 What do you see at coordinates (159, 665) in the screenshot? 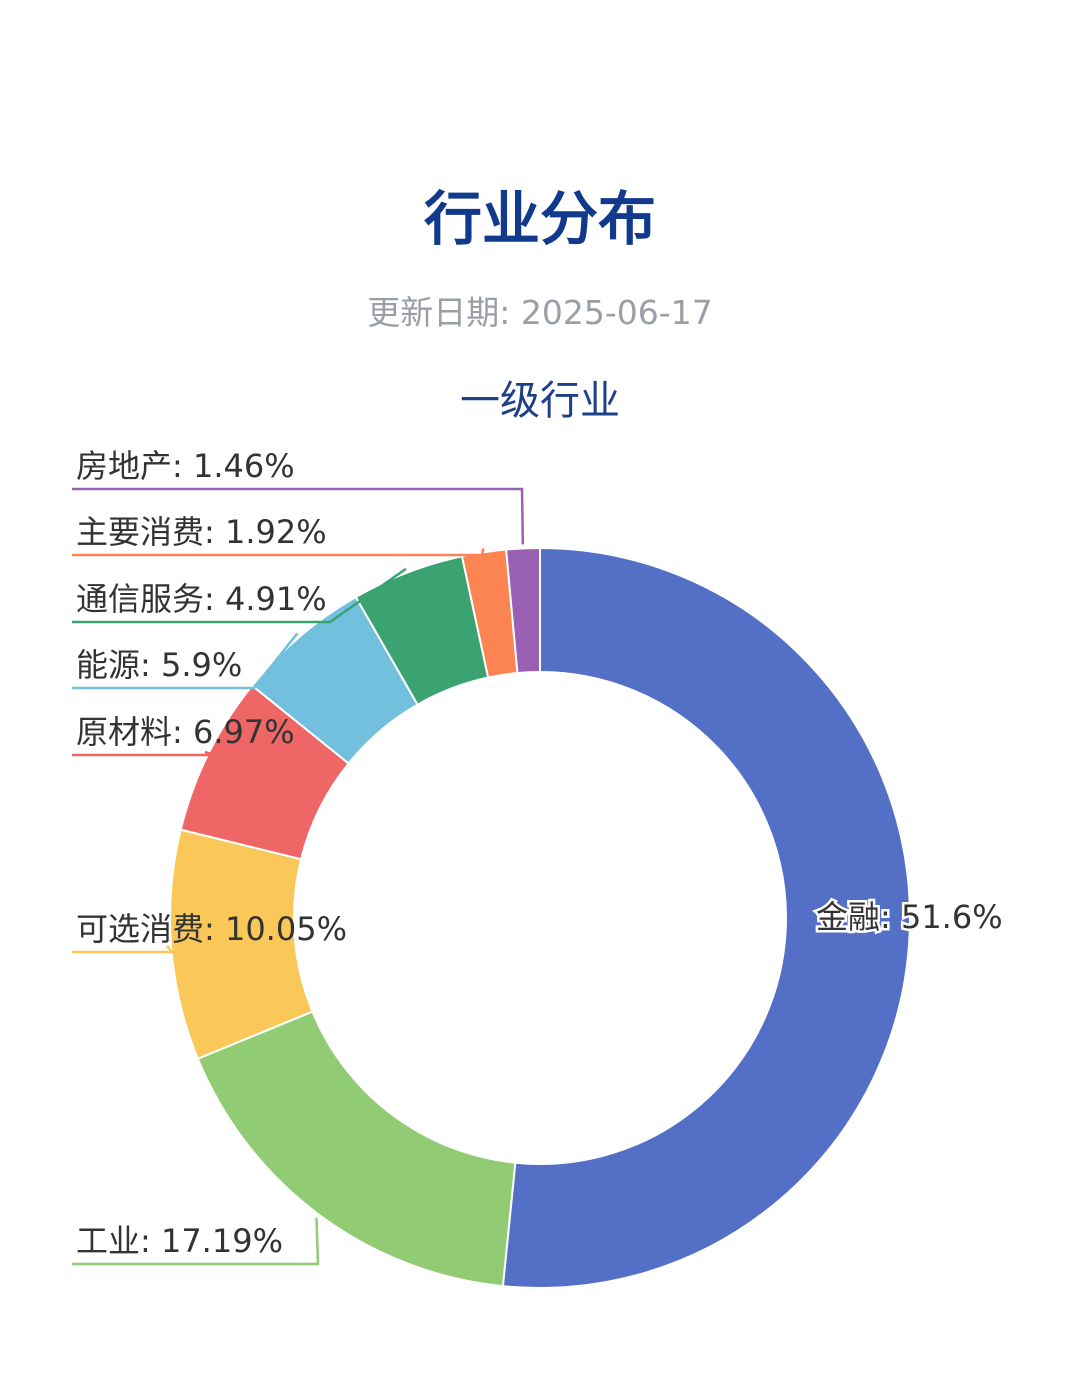
I see `slice-label-4: 能源: 5.9%` at bounding box center [159, 665].